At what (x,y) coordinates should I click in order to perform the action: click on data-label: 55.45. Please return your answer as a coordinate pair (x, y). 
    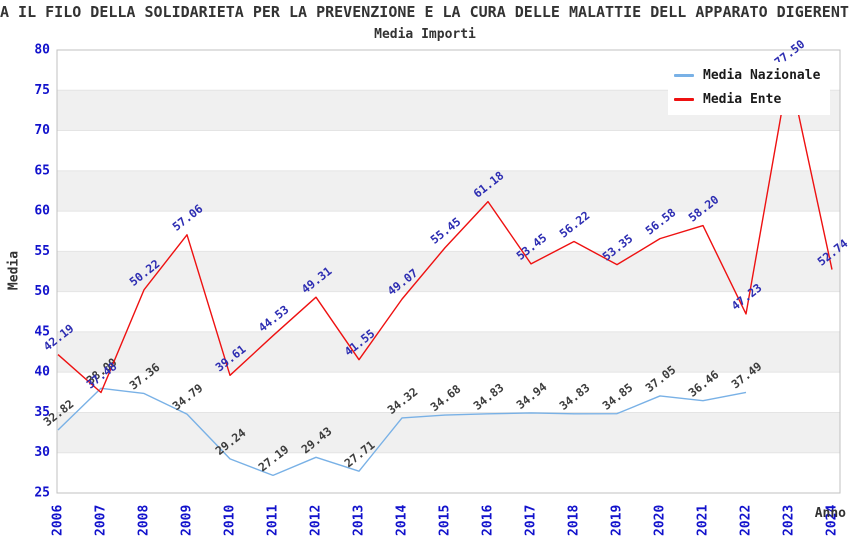
    Looking at the image, I should click on (446, 230).